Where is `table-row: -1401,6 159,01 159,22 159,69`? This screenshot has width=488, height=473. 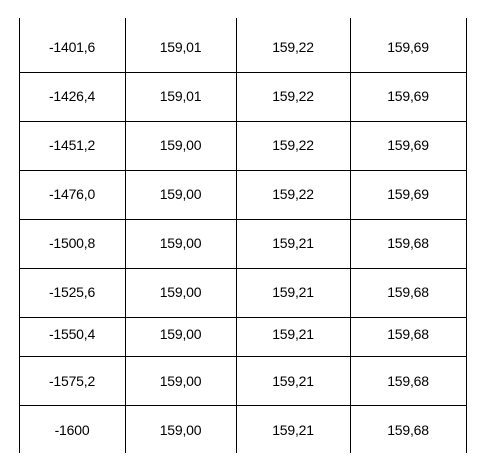 table-row: -1401,6 159,01 159,22 159,69 is located at coordinates (242, 46).